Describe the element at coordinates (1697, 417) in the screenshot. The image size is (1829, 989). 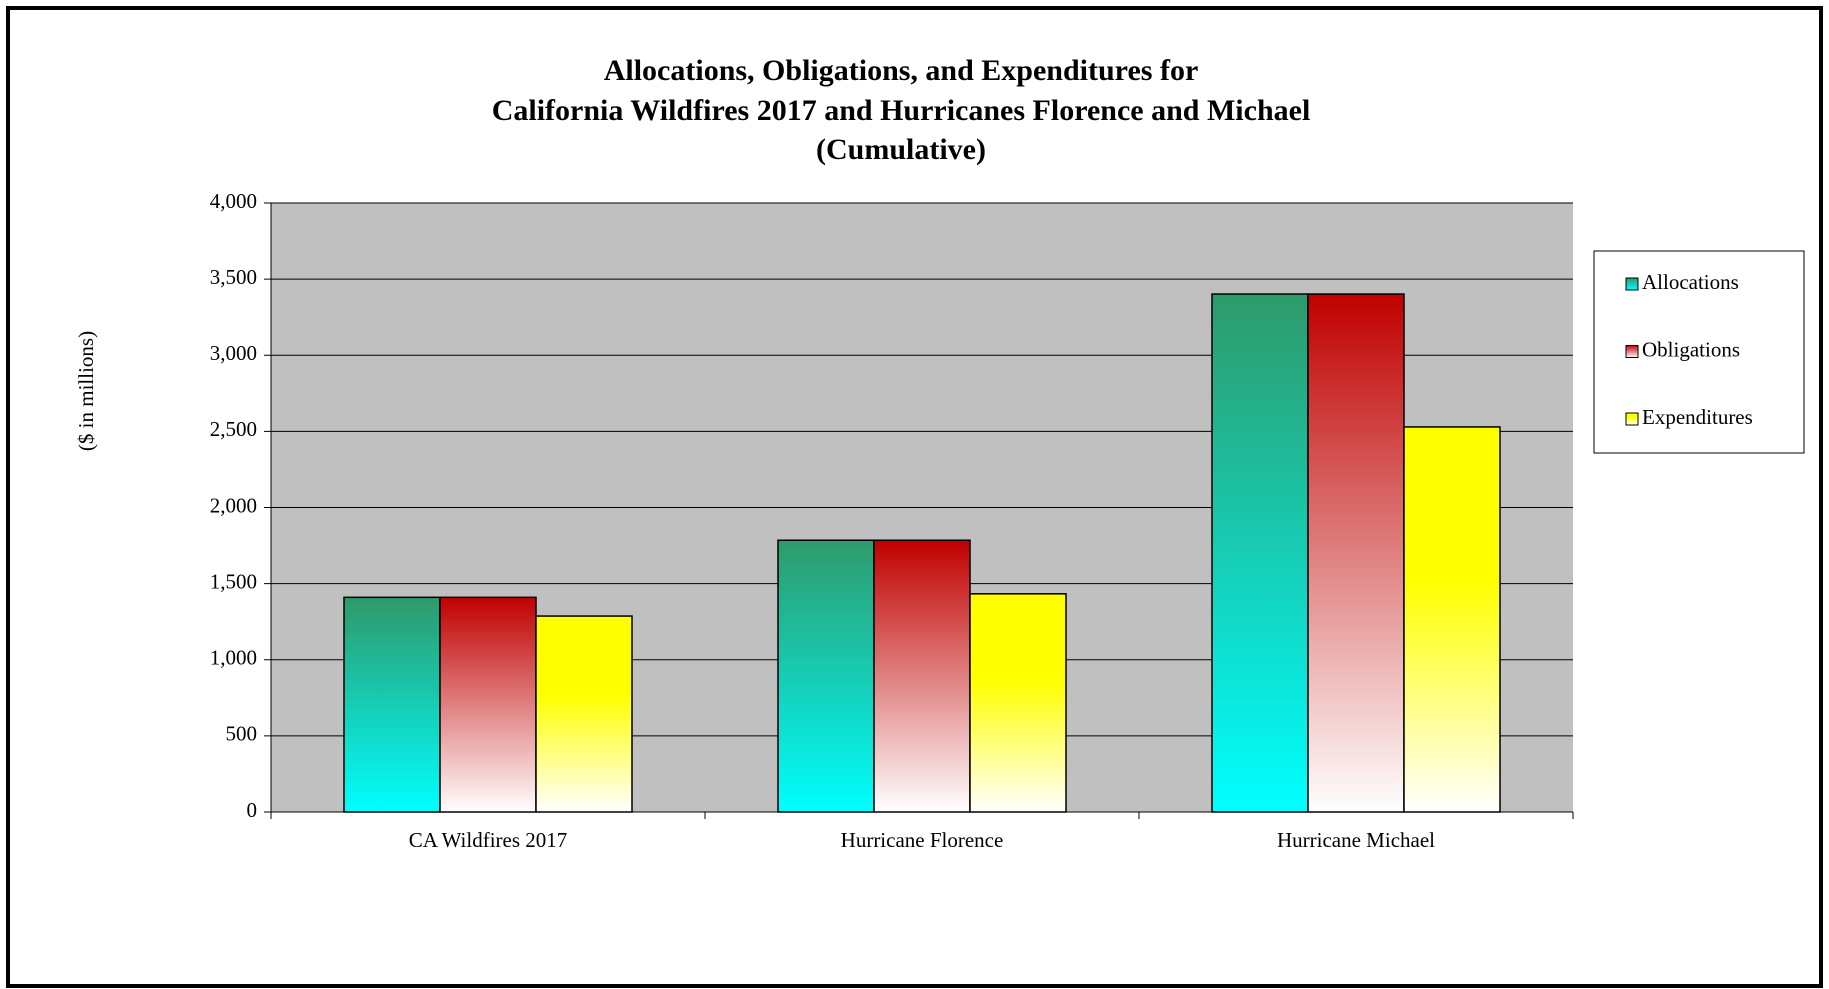
I see `legend-label: Expenditures` at that location.